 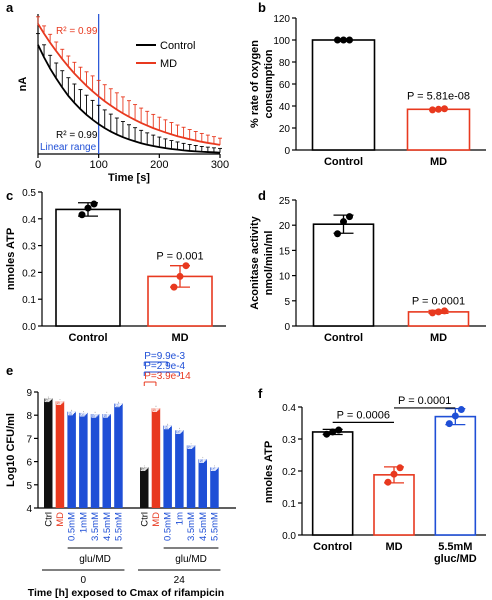 I want to click on b-x-tick-label: Control, so click(x=343, y=162).